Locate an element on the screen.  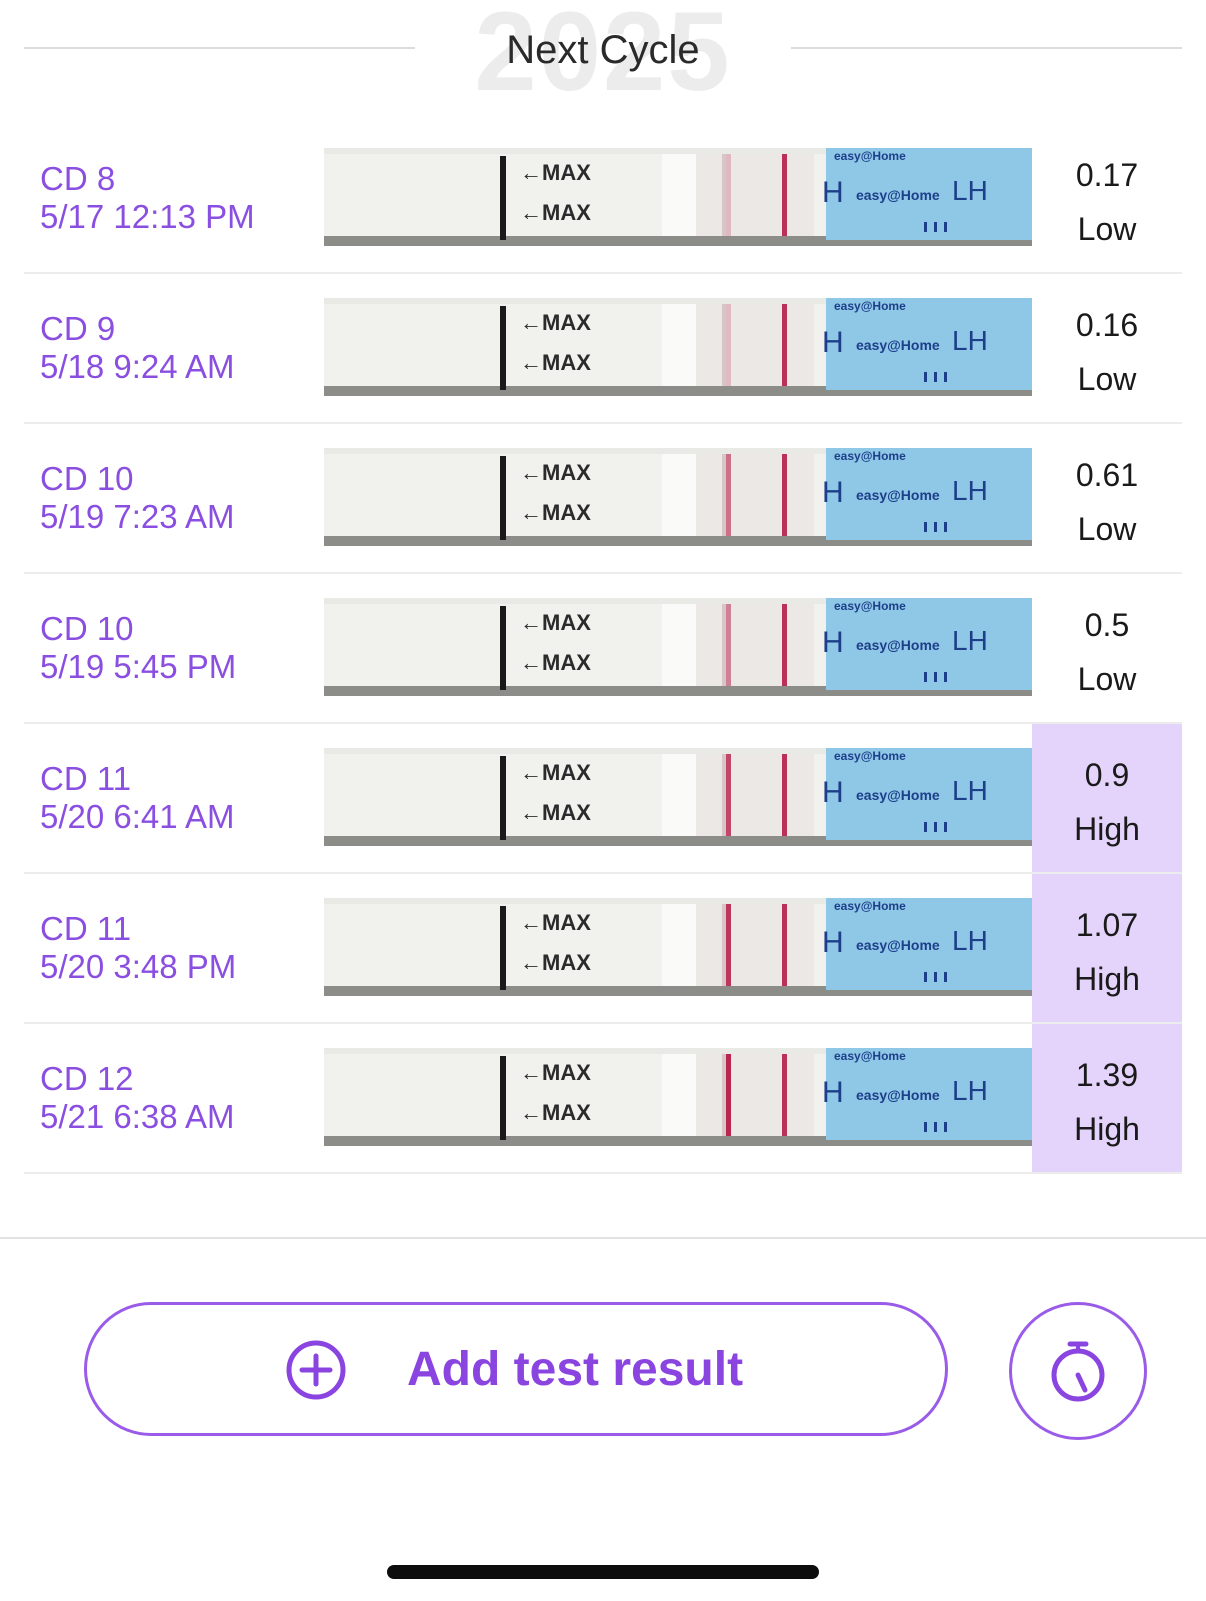
test-datetime: 5/19 7:23 AM is located at coordinates (137, 516).